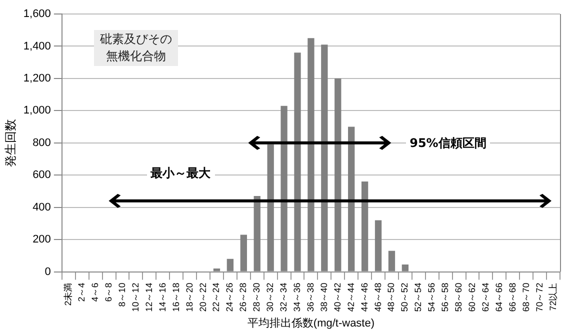  I want to click on annotation: 95%信頼区間, so click(448, 142).